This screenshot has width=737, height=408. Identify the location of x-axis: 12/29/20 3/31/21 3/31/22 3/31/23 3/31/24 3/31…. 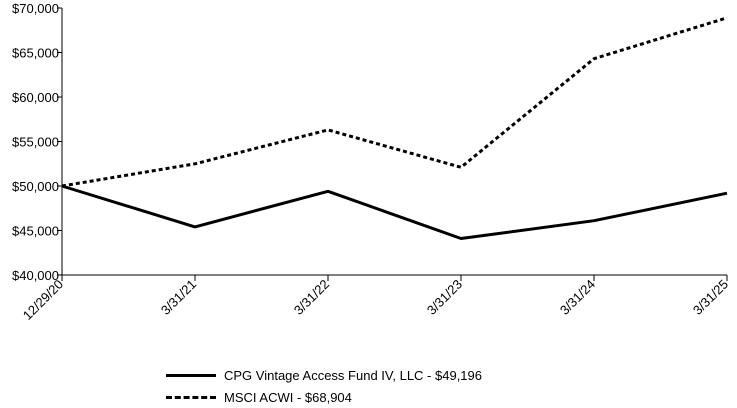
(375, 299).